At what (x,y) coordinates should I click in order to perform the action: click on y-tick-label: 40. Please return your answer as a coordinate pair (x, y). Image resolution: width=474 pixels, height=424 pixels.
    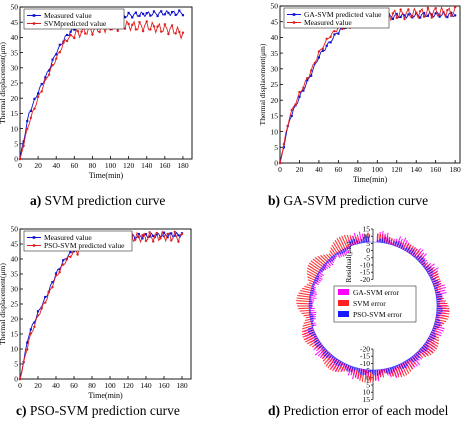
    Looking at the image, I should click on (275, 37).